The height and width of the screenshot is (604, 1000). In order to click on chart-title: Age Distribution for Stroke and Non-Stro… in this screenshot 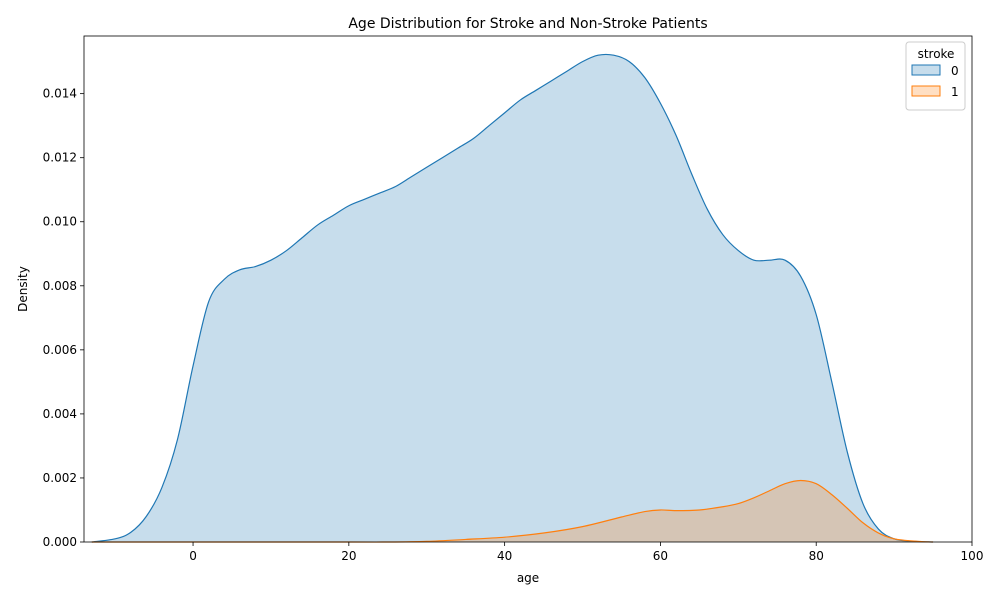, I will do `click(527, 24)`.